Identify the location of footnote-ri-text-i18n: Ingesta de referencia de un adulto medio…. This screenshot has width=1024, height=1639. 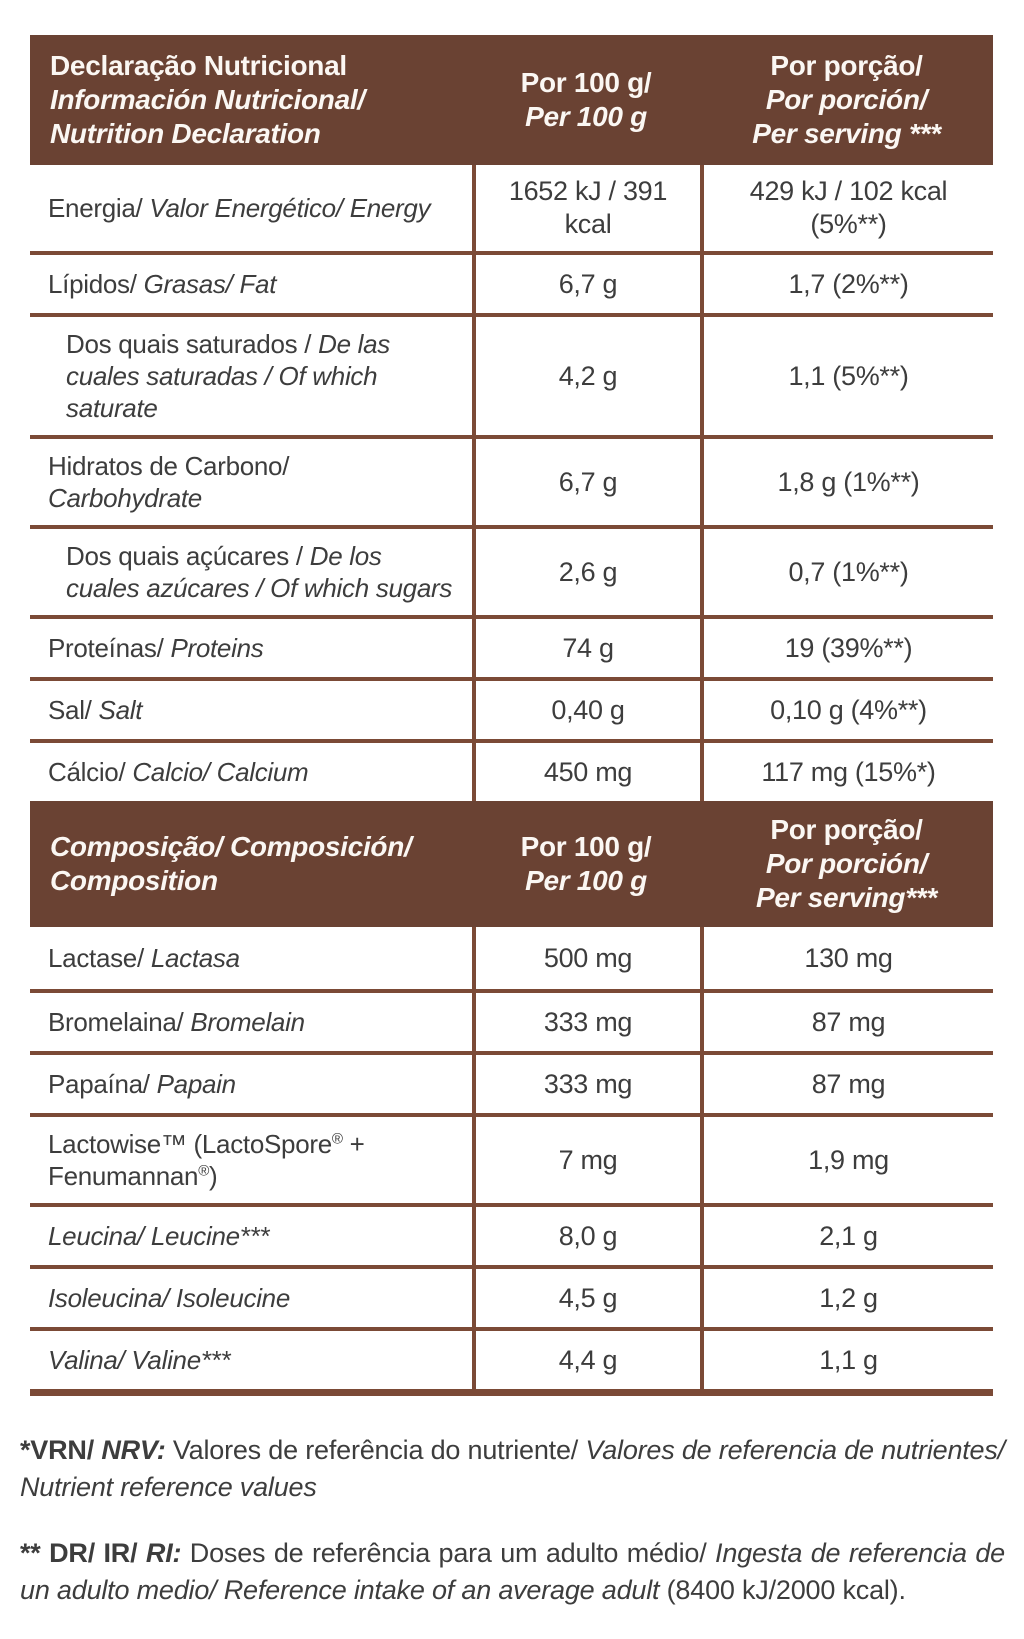
(513, 1571).